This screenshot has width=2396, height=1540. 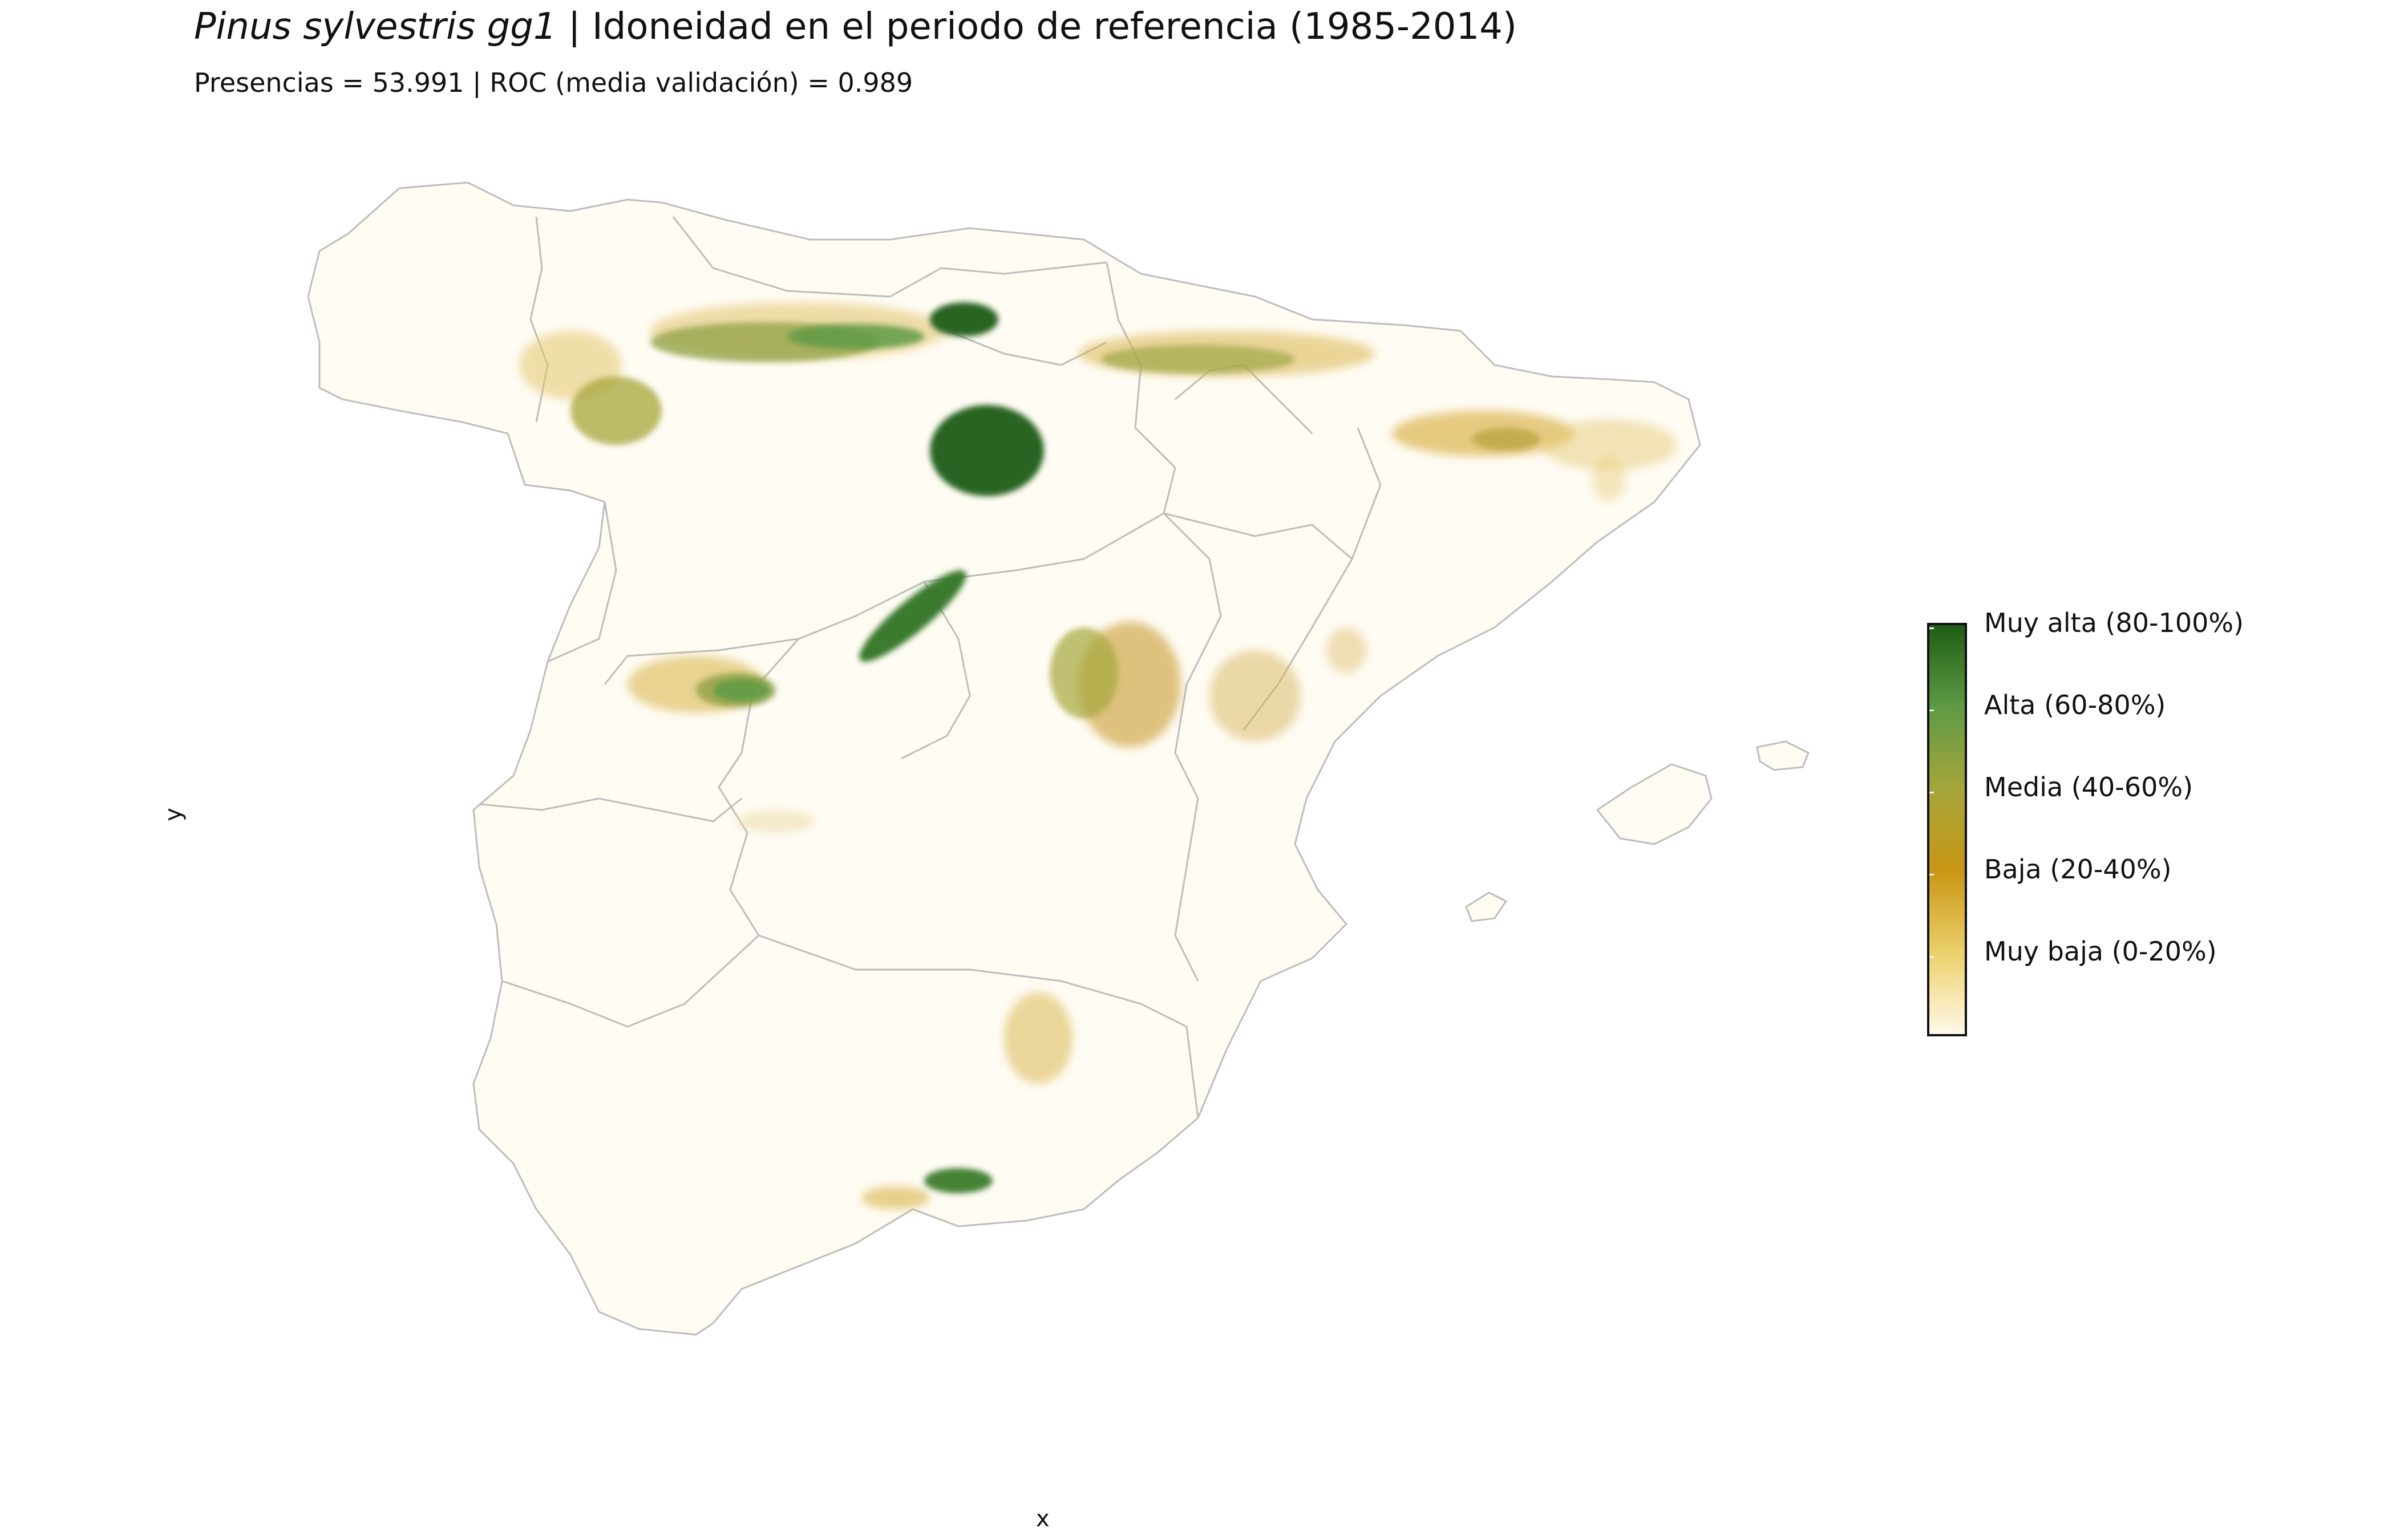 What do you see at coordinates (2100, 952) in the screenshot?
I see `legend-label-muy-baja: Muy baja (0-20%)` at bounding box center [2100, 952].